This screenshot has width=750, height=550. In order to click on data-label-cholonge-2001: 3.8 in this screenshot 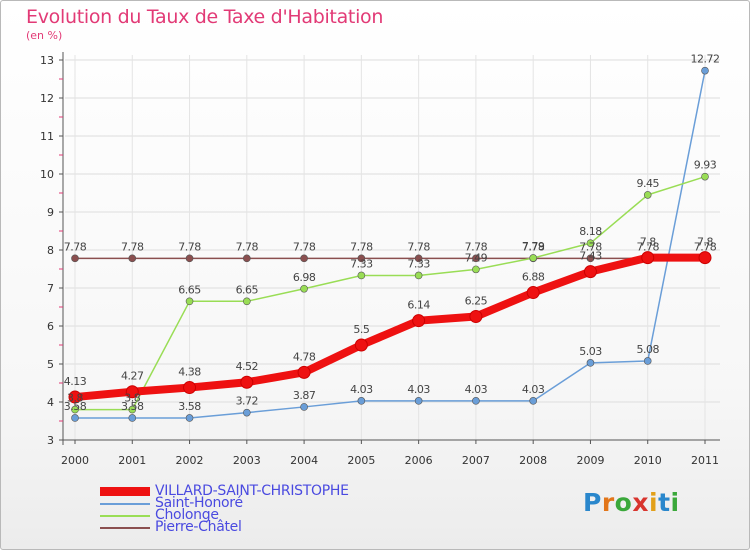, I will do `click(132, 398)`.